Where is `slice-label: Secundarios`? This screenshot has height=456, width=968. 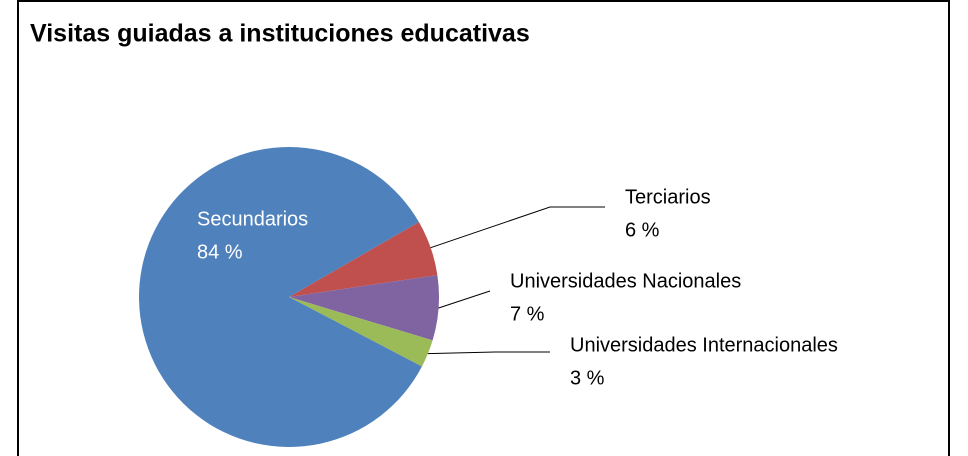 slice-label: Secundarios is located at coordinates (252, 219).